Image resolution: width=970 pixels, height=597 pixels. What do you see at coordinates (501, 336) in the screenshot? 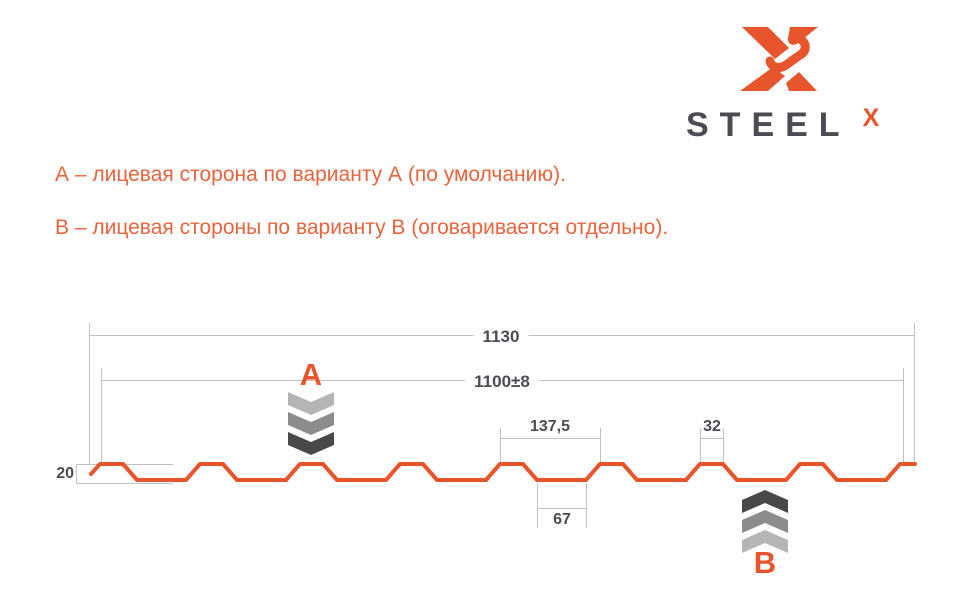
I see `dim-1130-label: 1130` at bounding box center [501, 336].